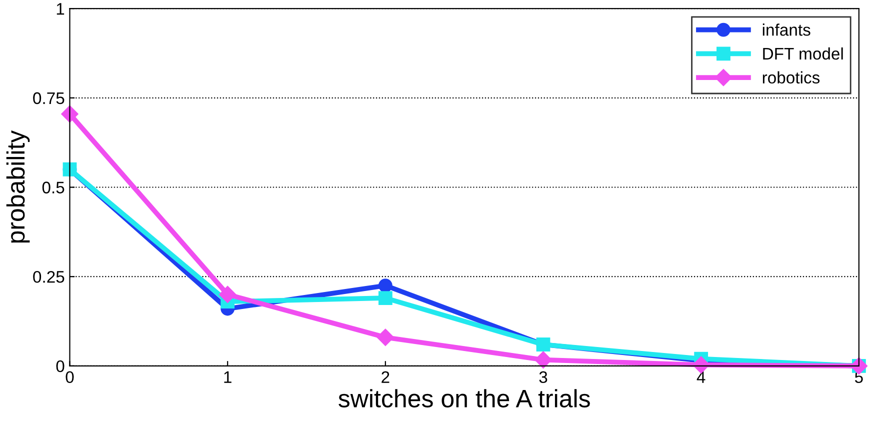  I want to click on y-tick-label: 0.25, so click(48, 276).